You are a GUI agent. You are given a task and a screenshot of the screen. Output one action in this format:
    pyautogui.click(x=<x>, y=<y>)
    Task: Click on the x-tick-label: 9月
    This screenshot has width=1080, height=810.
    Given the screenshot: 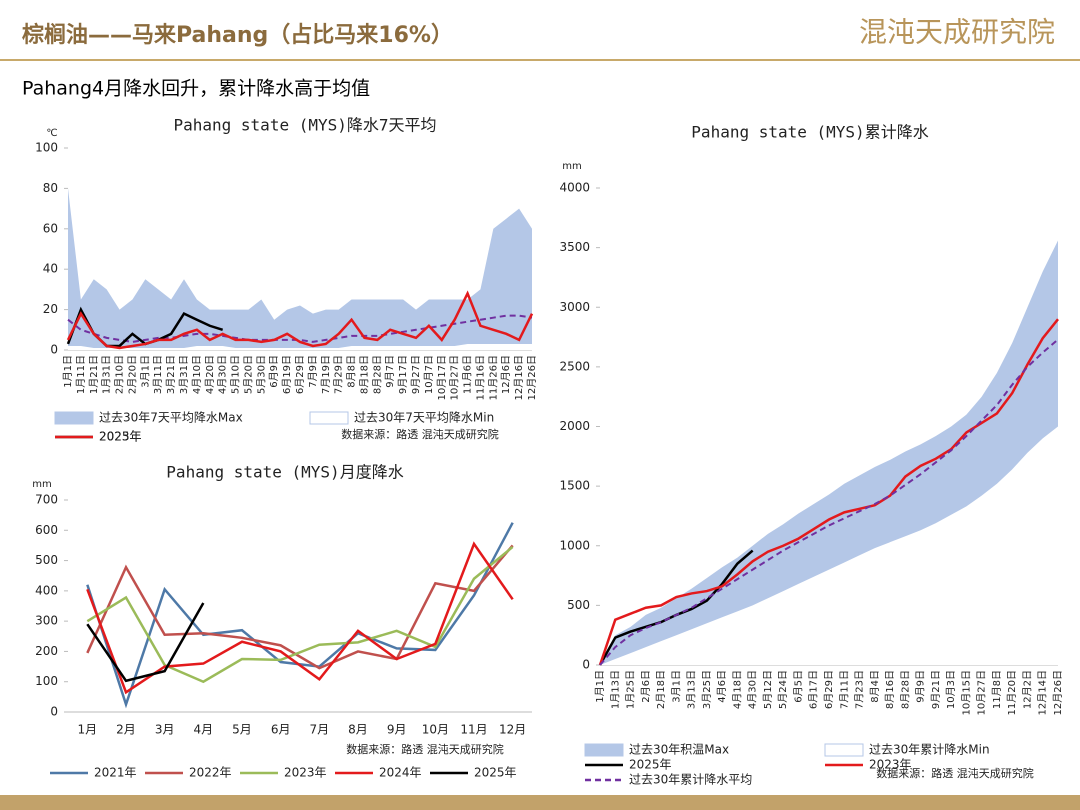 What is the action you would take?
    pyautogui.click(x=397, y=730)
    